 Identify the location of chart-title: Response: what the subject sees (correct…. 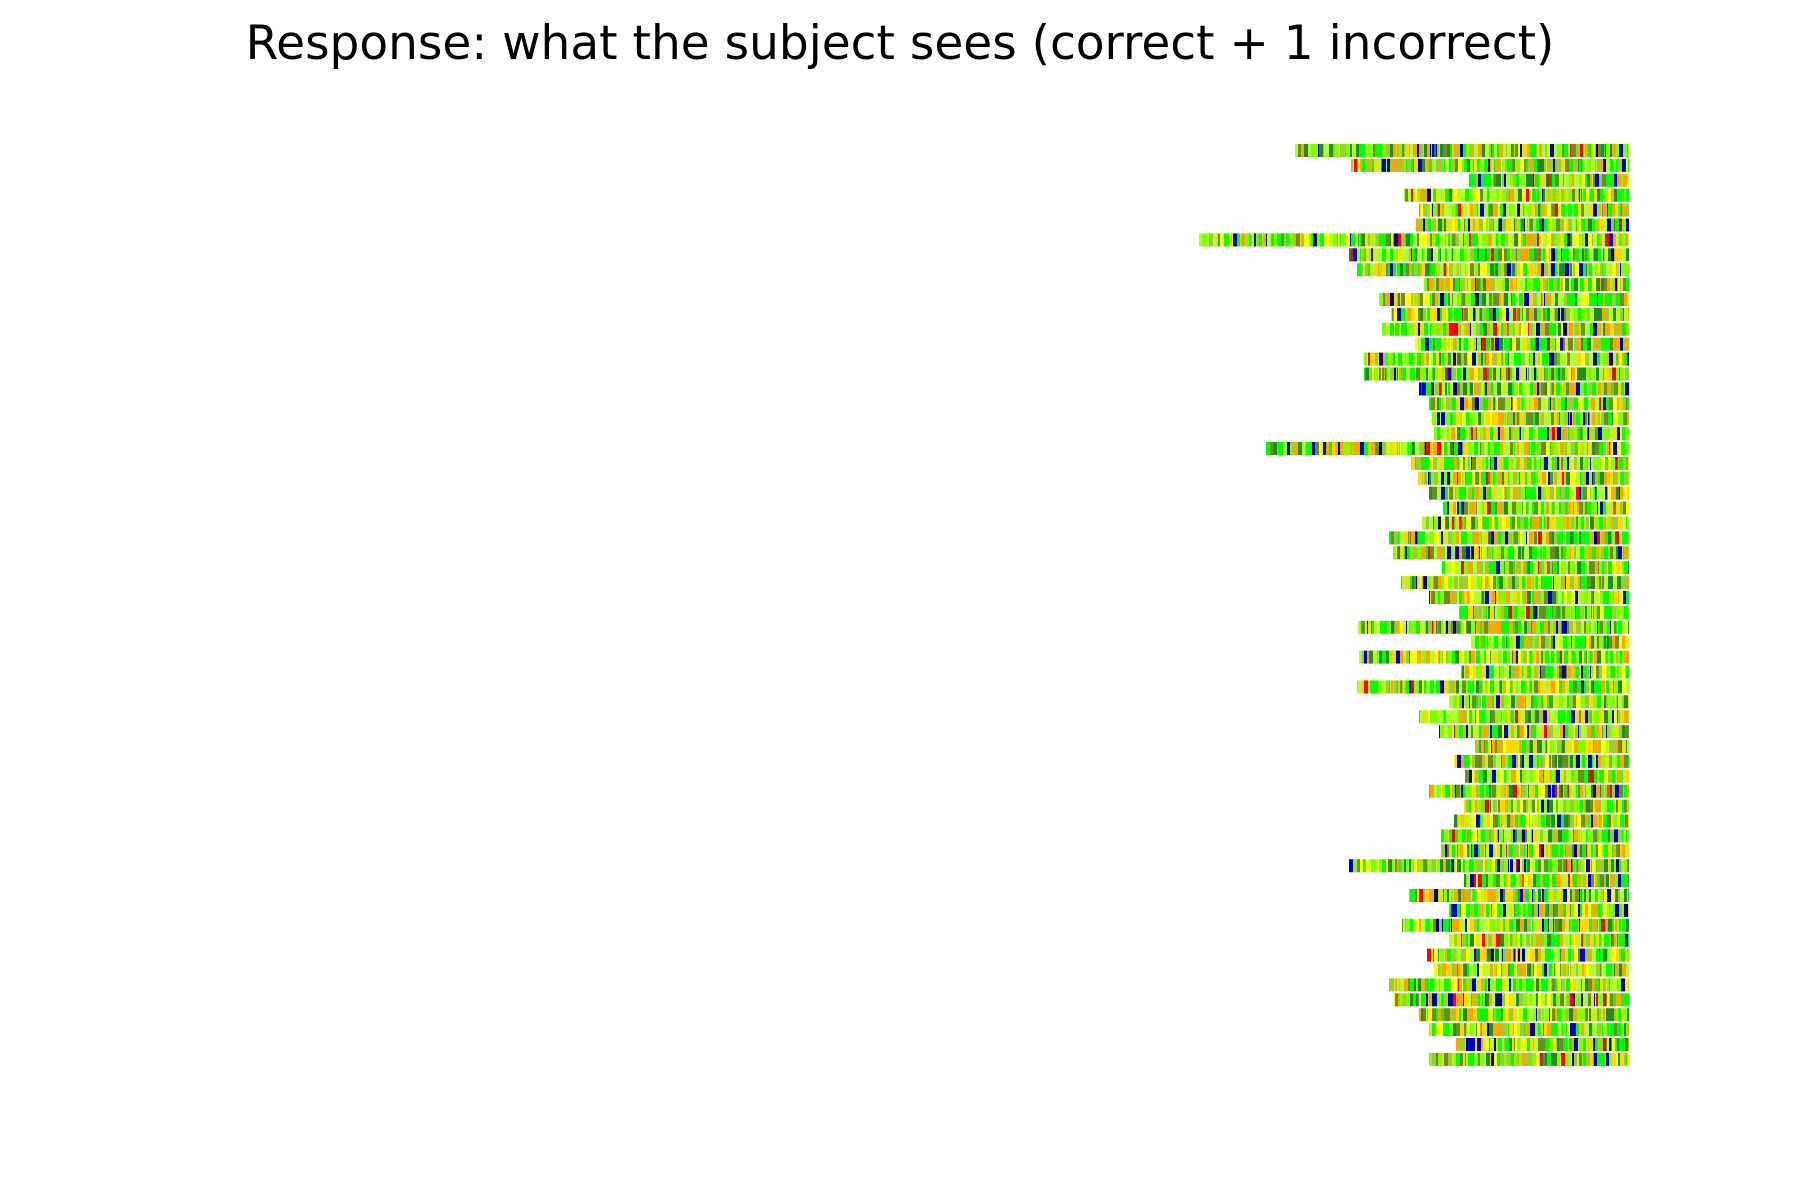
(900, 43).